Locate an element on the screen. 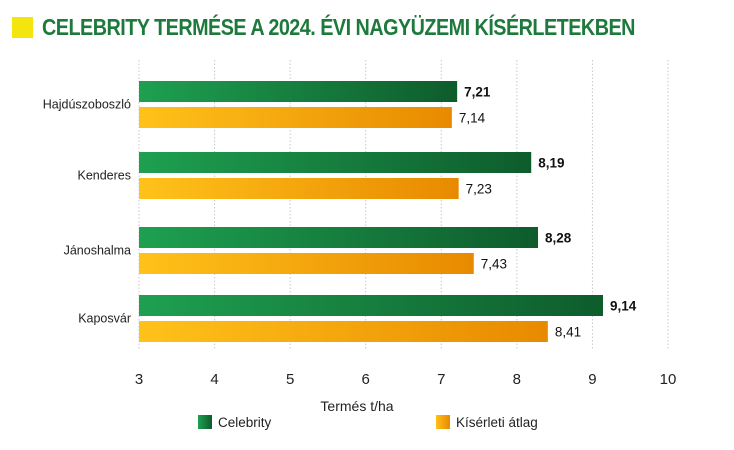  legend-swatch-celebrity is located at coordinates (205, 422).